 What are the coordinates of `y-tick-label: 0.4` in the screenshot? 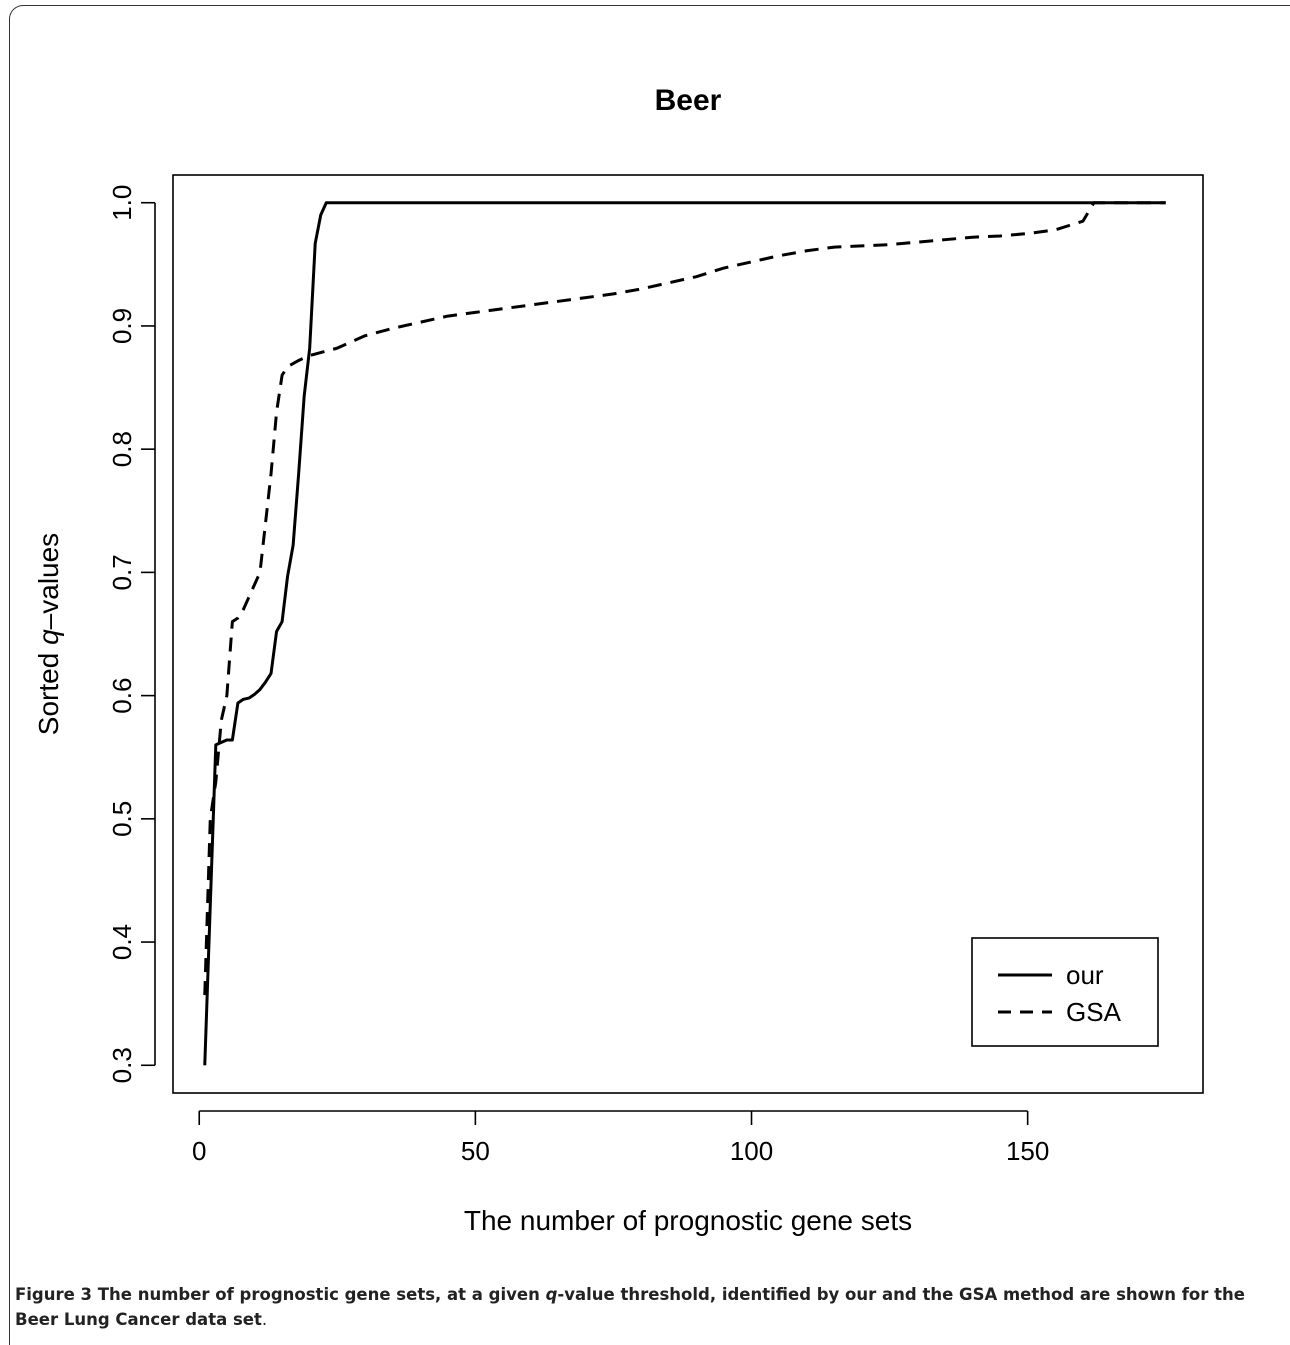 It's located at (122, 942).